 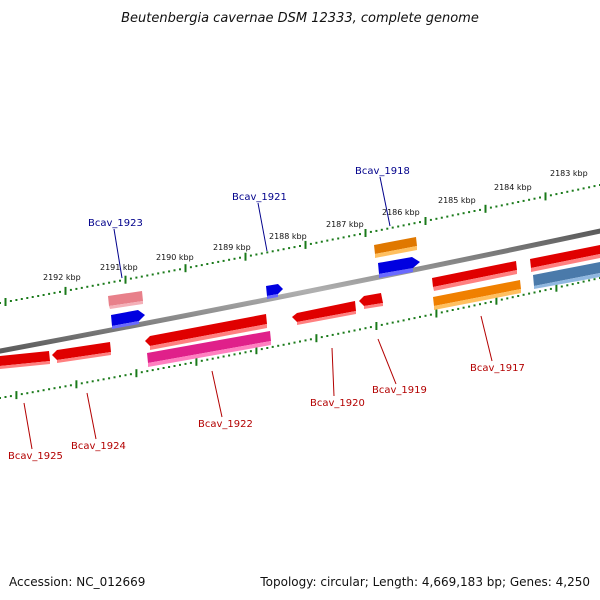 I want to click on gene-bcav-1924, so click(x=81, y=352).